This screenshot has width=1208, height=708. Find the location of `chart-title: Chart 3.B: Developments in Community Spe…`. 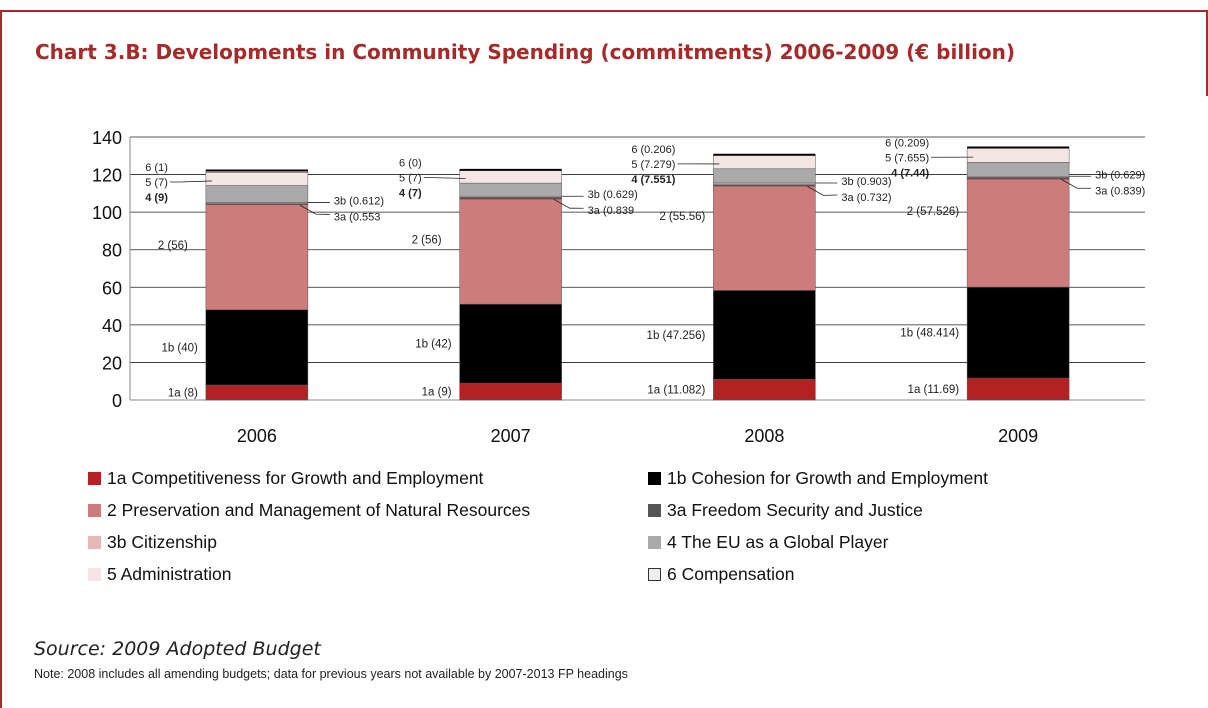

chart-title: Chart 3.B: Developments in Community Spe… is located at coordinates (525, 52).